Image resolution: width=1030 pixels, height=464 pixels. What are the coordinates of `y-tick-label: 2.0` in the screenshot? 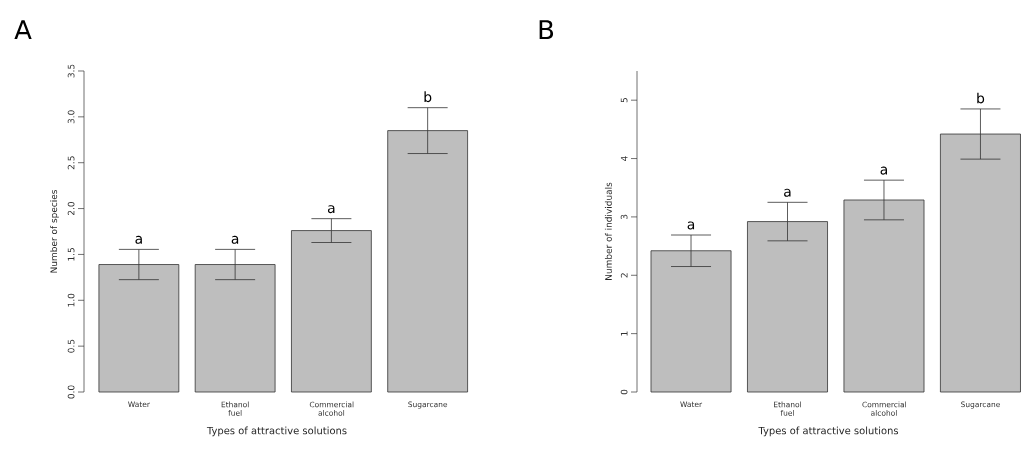 It's located at (71, 209).